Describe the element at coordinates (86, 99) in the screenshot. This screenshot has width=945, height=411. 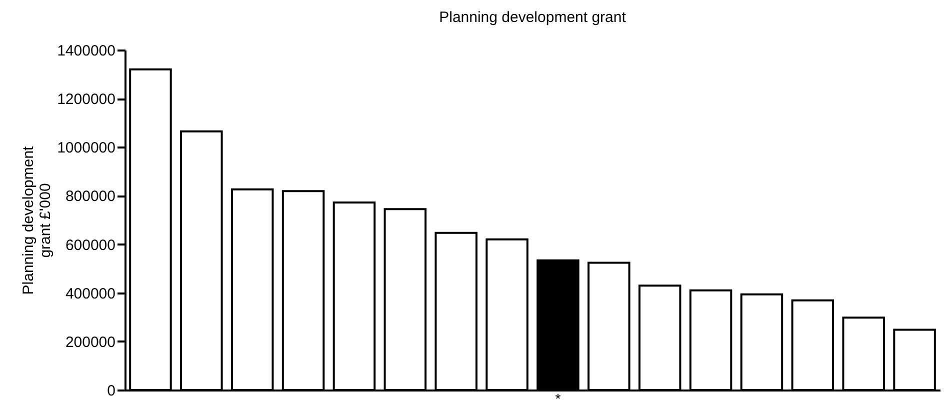
I see `y-tick-label: 1200000` at that location.